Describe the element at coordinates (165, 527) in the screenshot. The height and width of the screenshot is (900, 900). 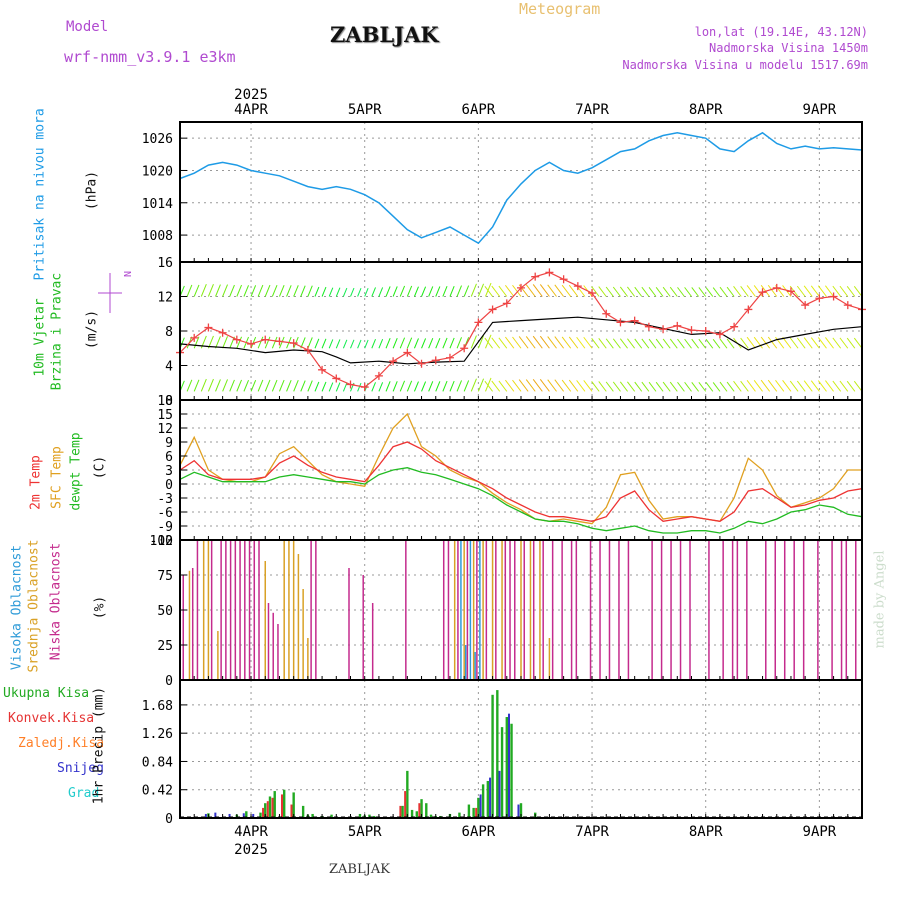
I see `temperature-ytick-label: -9` at that location.